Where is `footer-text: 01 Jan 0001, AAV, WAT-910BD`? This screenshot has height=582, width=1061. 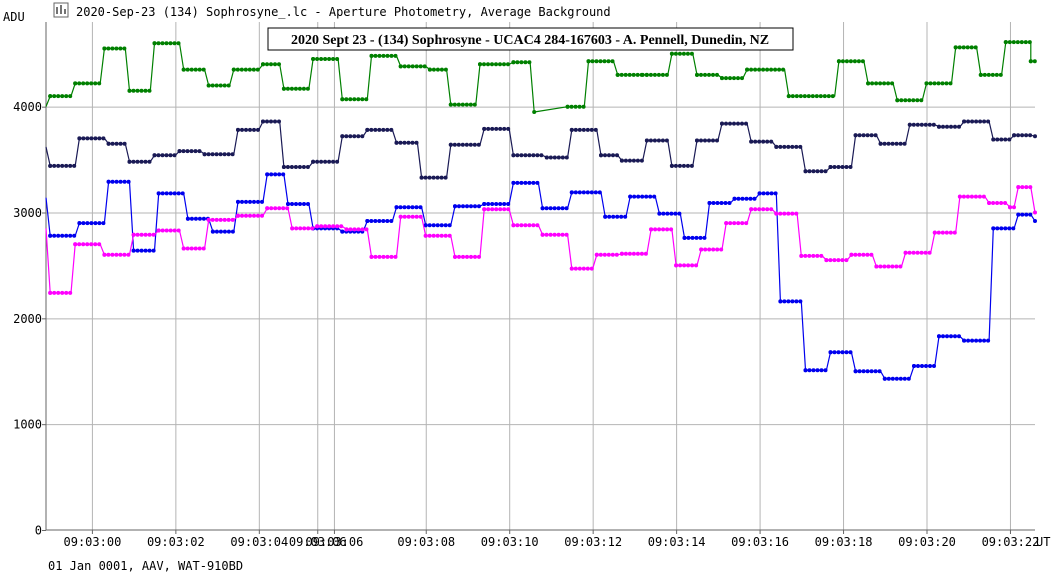
footer-text: 01 Jan 0001, AAV, WAT-910BD is located at coordinates (145, 566).